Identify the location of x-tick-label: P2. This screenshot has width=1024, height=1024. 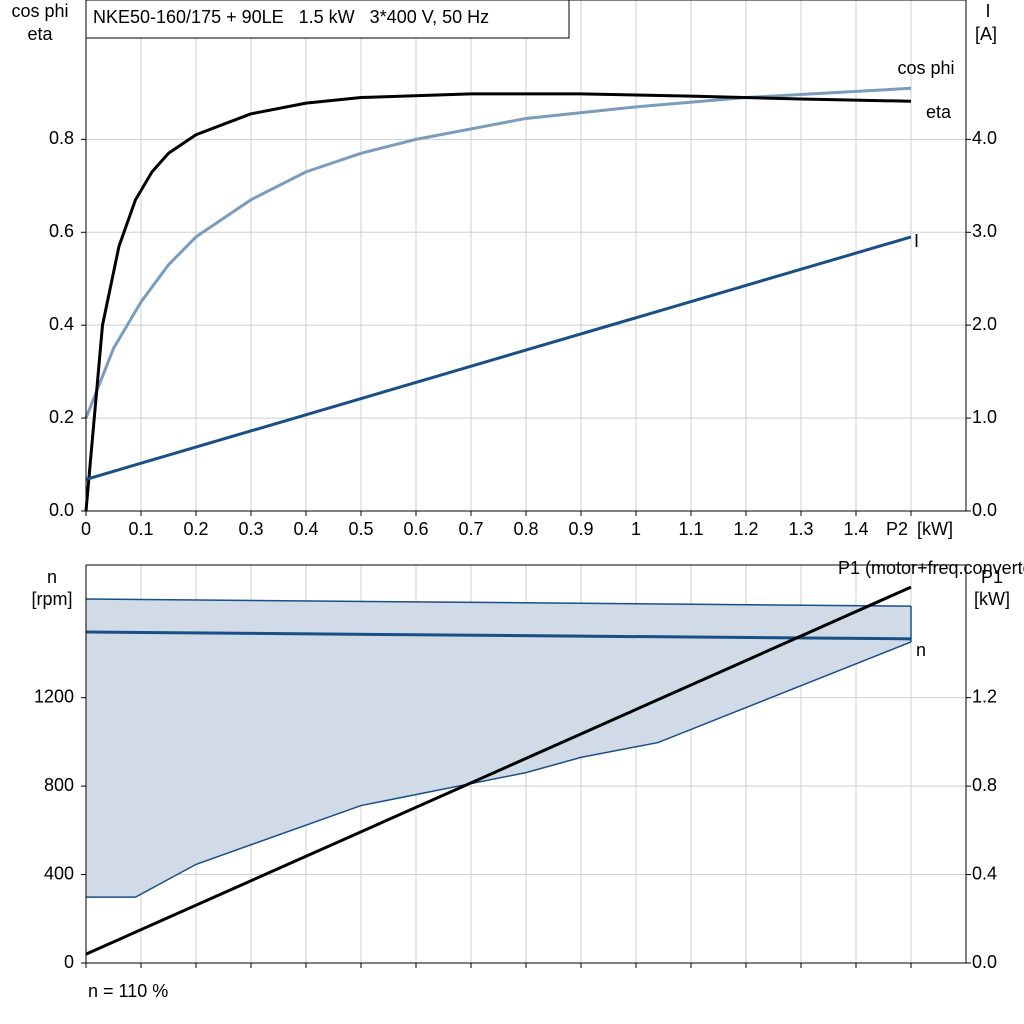
(897, 529).